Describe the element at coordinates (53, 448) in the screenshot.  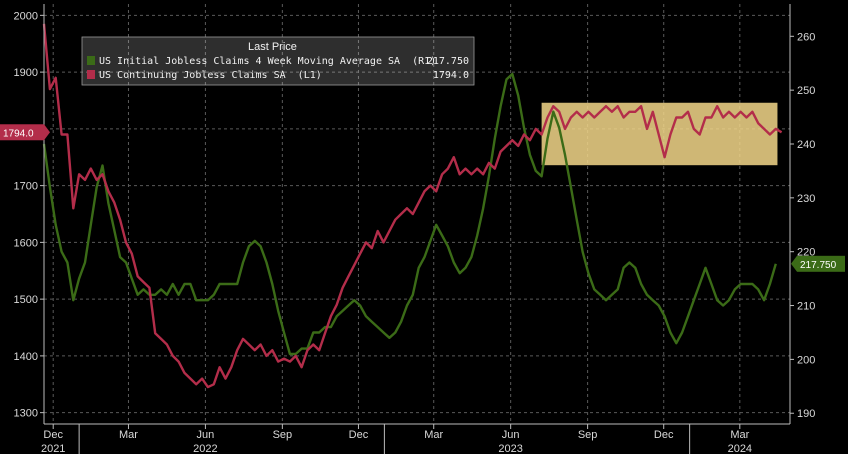
I see `x-year-label: 2021` at that location.